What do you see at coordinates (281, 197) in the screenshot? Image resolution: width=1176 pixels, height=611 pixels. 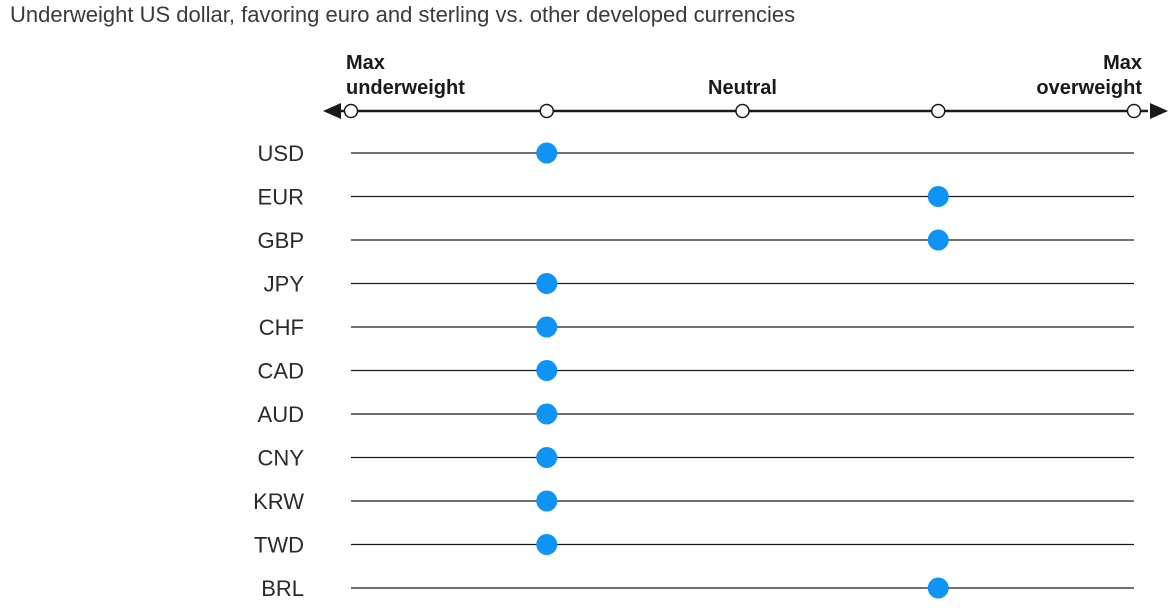 I see `currency-label: EUR` at bounding box center [281, 197].